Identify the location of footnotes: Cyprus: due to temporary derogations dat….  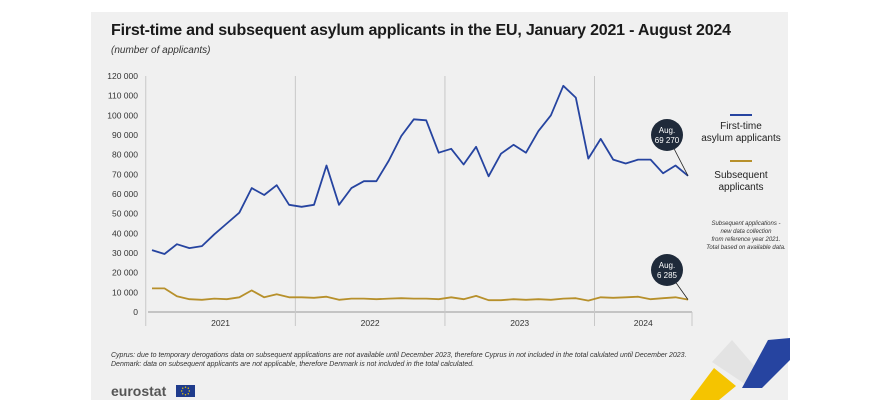
(399, 360).